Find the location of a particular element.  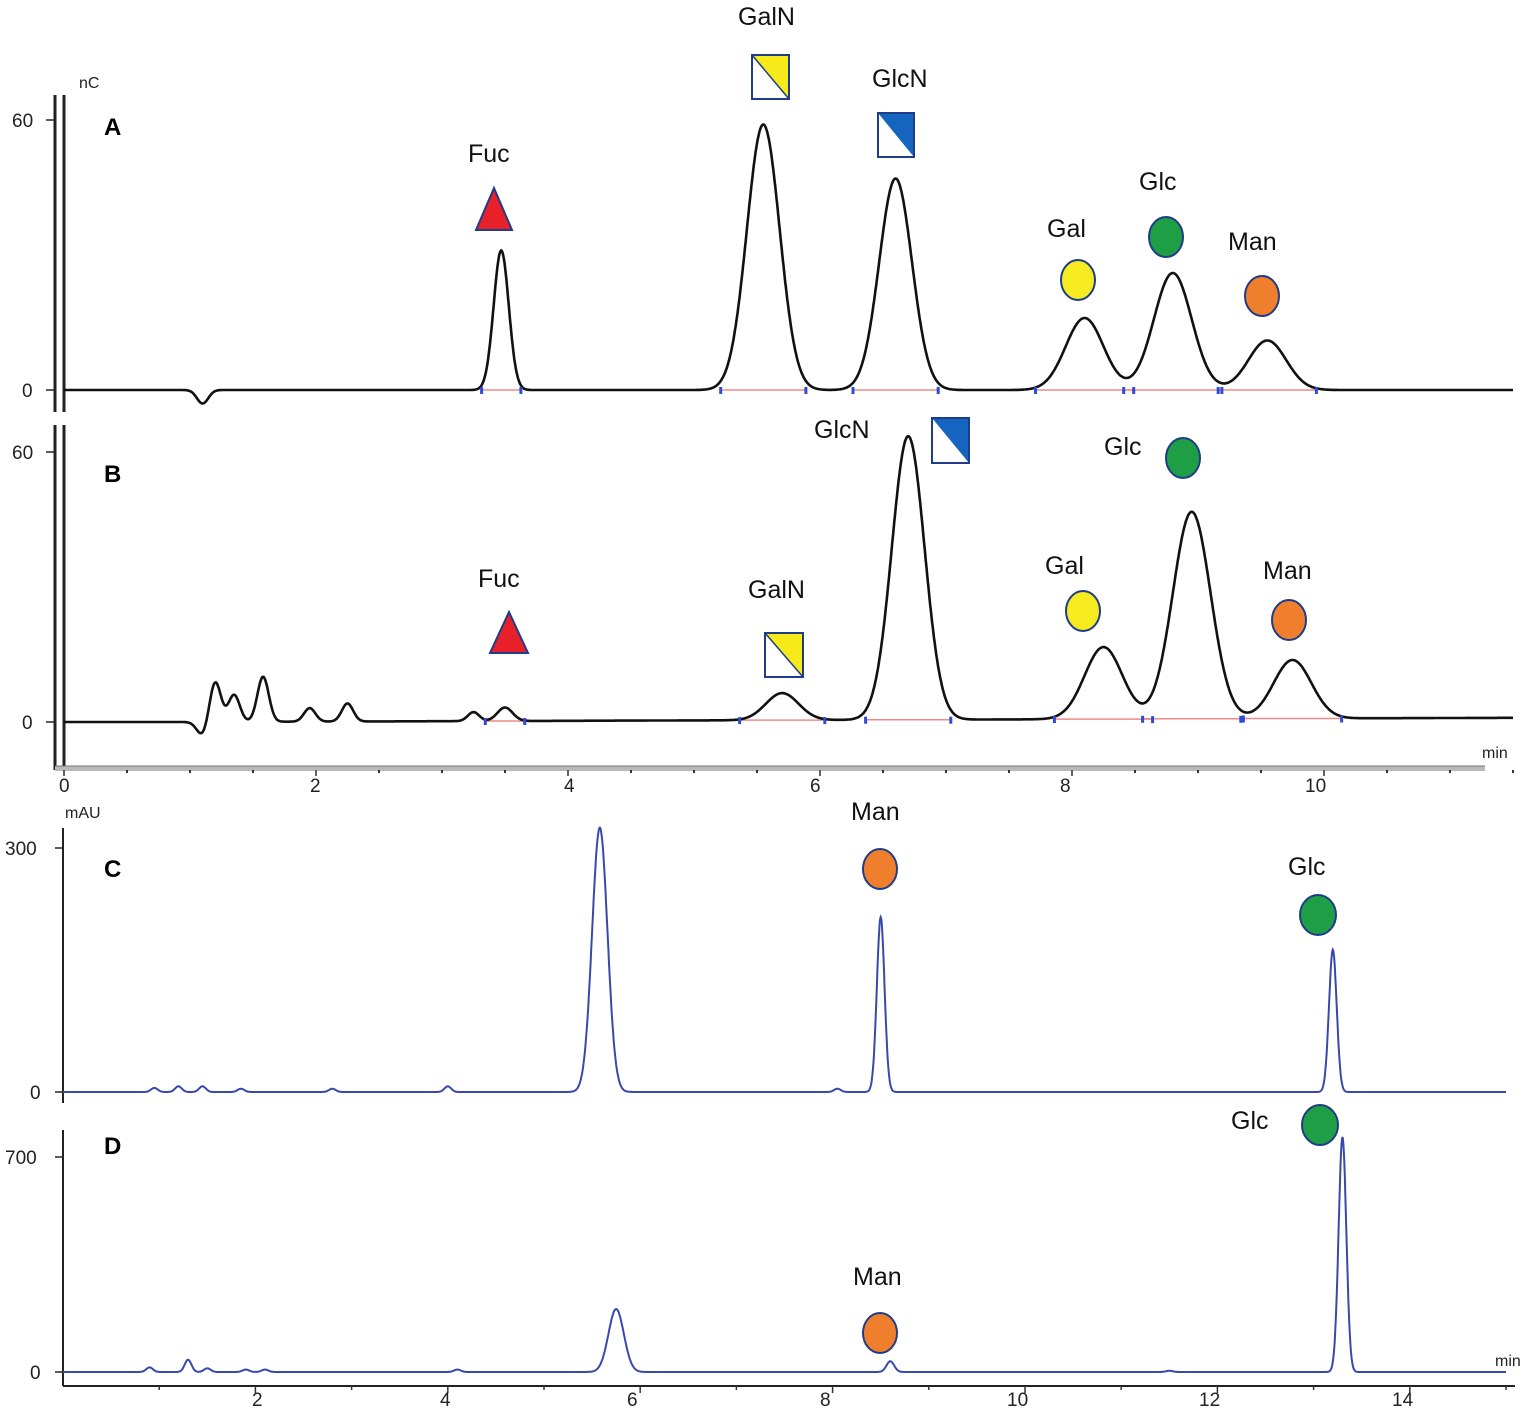

peak-label-c-glc: Glc is located at coordinates (1307, 867).